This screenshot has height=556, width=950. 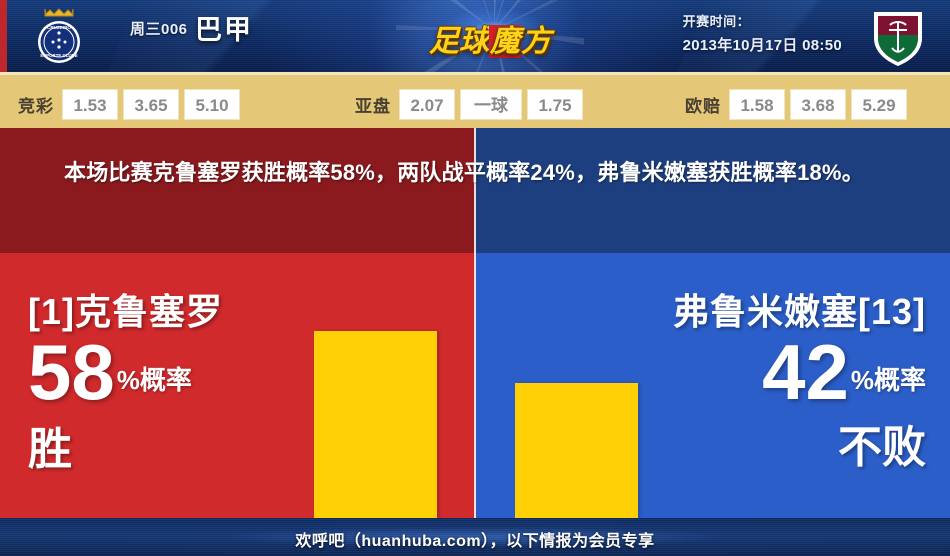 What do you see at coordinates (898, 36) in the screenshot?
I see `fluminense-crest-icon` at bounding box center [898, 36].